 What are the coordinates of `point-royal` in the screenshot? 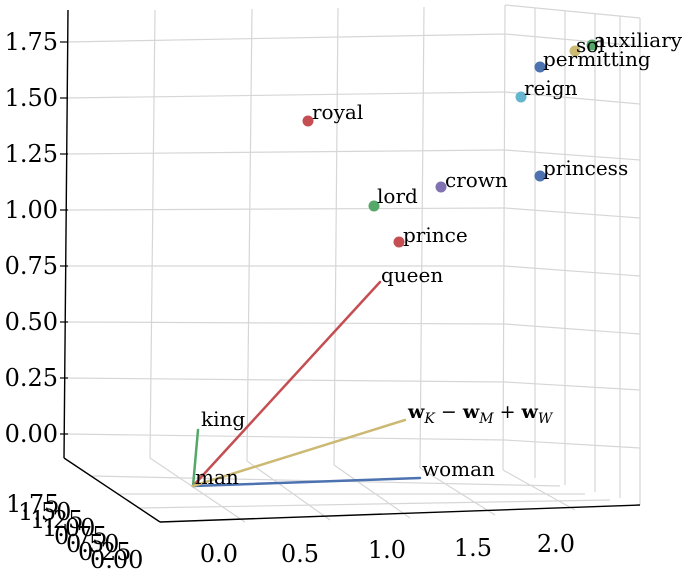 It's located at (308, 121).